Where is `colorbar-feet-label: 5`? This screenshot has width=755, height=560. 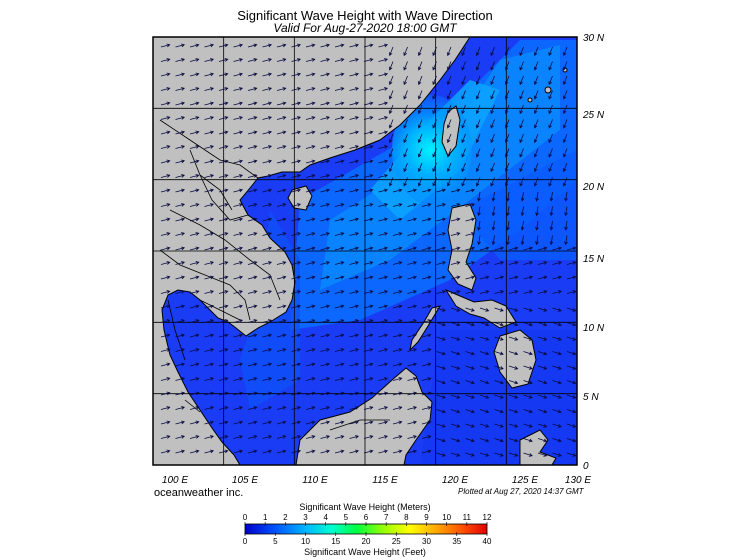 colorbar-feet-label: 5 is located at coordinates (275, 541).